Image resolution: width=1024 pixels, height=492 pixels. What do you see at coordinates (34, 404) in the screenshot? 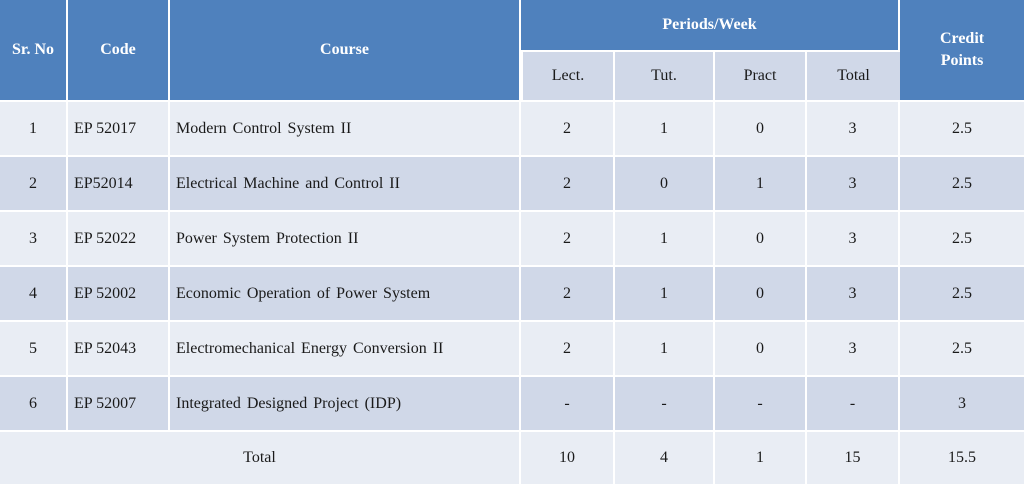
I see `cell-sr: 6` at bounding box center [34, 404].